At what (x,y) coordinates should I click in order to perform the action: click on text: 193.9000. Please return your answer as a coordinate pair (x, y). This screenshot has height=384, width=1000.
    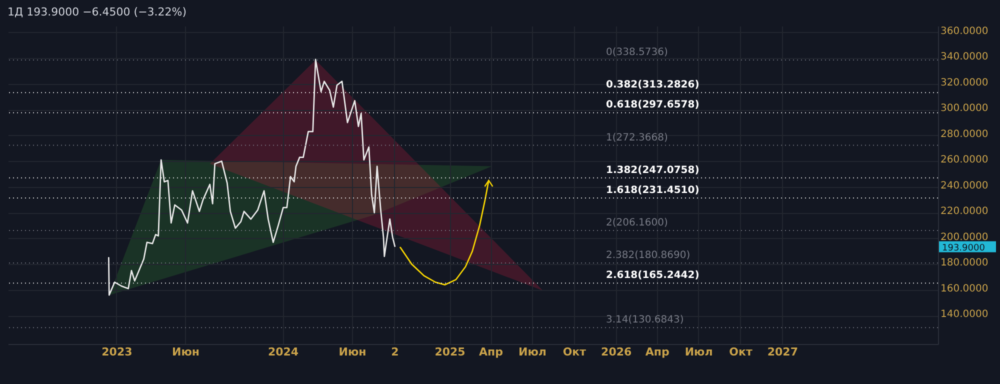
    Looking at the image, I should click on (964, 248).